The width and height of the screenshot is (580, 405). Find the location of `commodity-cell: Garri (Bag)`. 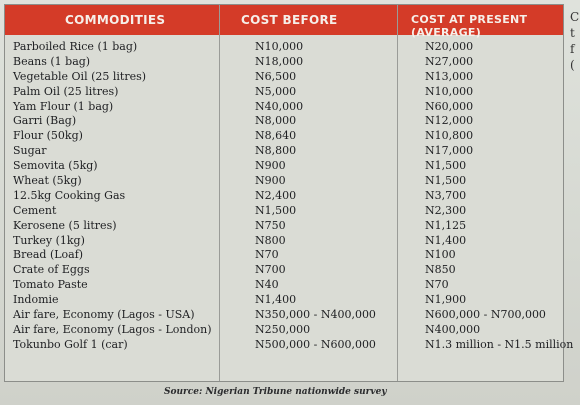

commodity-cell: Garri (Bag) is located at coordinates (45, 121).